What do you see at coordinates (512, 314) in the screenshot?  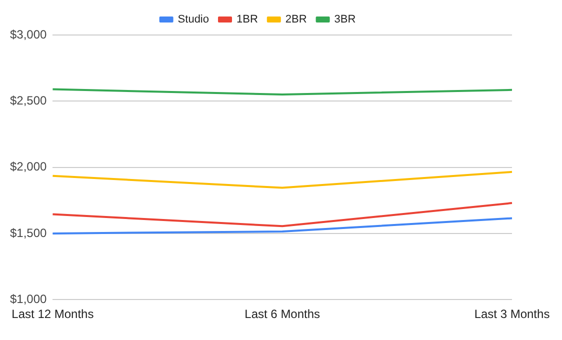 I see `x-tick-label: Last 3 Months` at bounding box center [512, 314].